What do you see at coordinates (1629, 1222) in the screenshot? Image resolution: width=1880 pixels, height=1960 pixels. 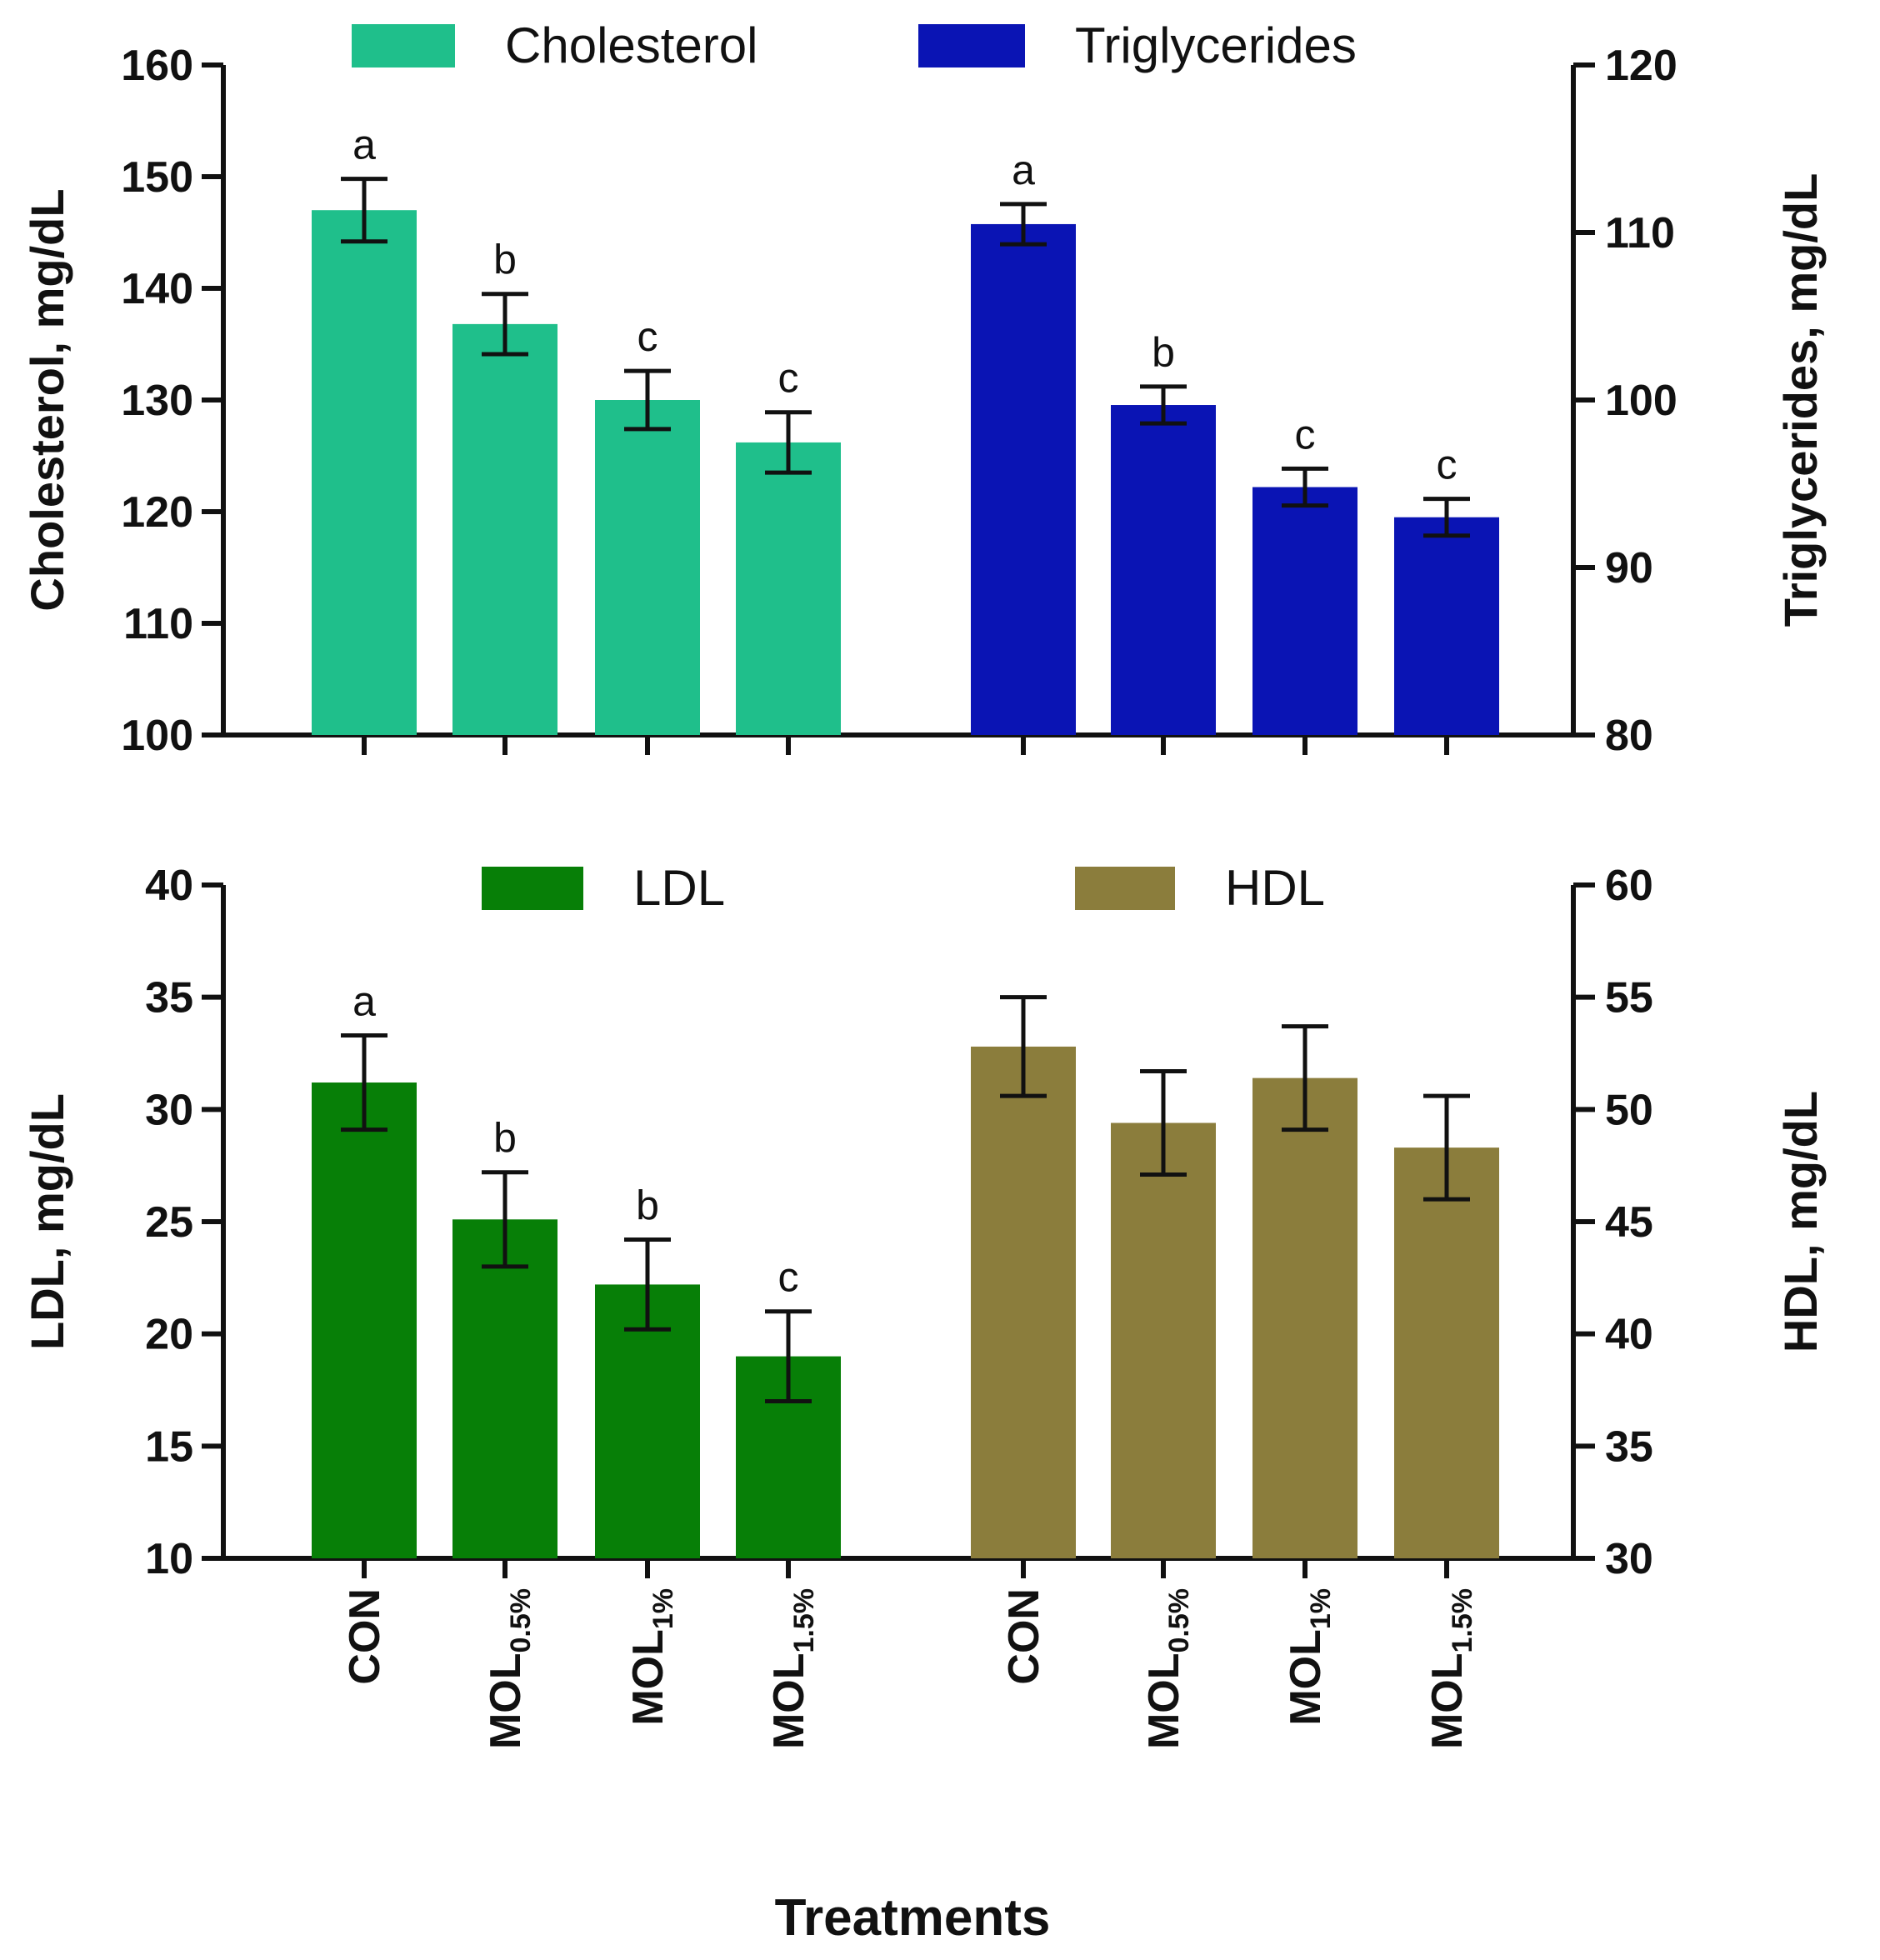 I see `right-tick-label: 45` at bounding box center [1629, 1222].